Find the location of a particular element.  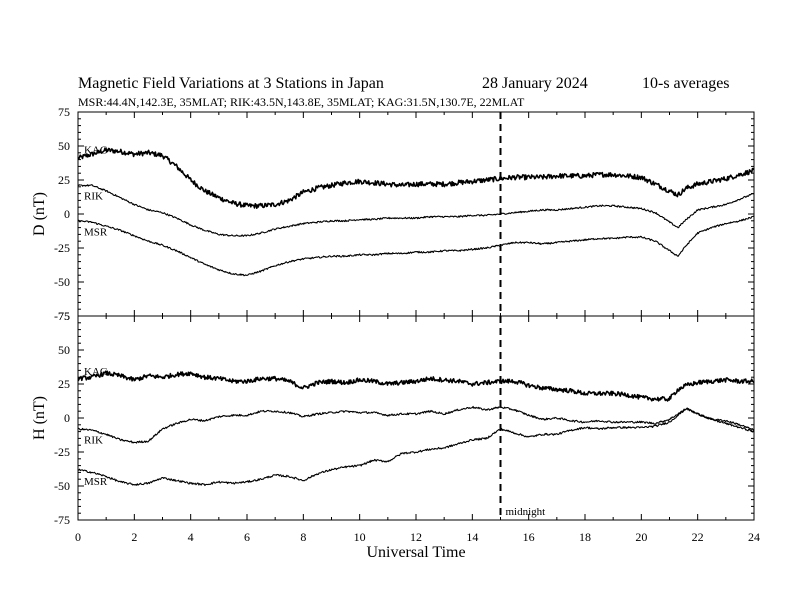

x-tick-label: 14 is located at coordinates (472, 537).